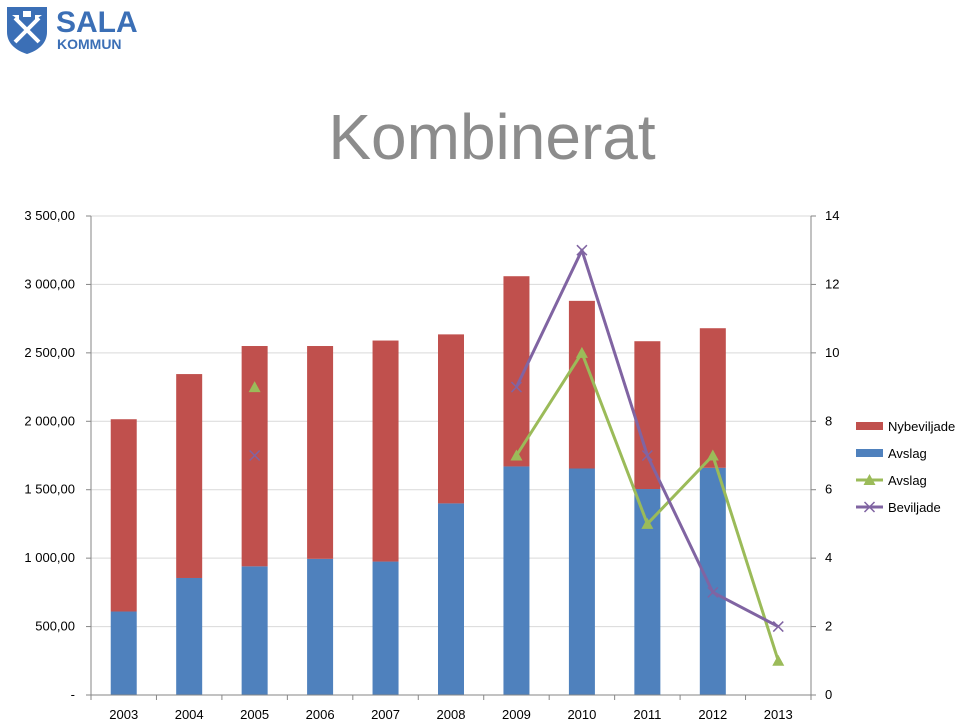  I want to click on legend-marker-triangle, so click(869, 479).